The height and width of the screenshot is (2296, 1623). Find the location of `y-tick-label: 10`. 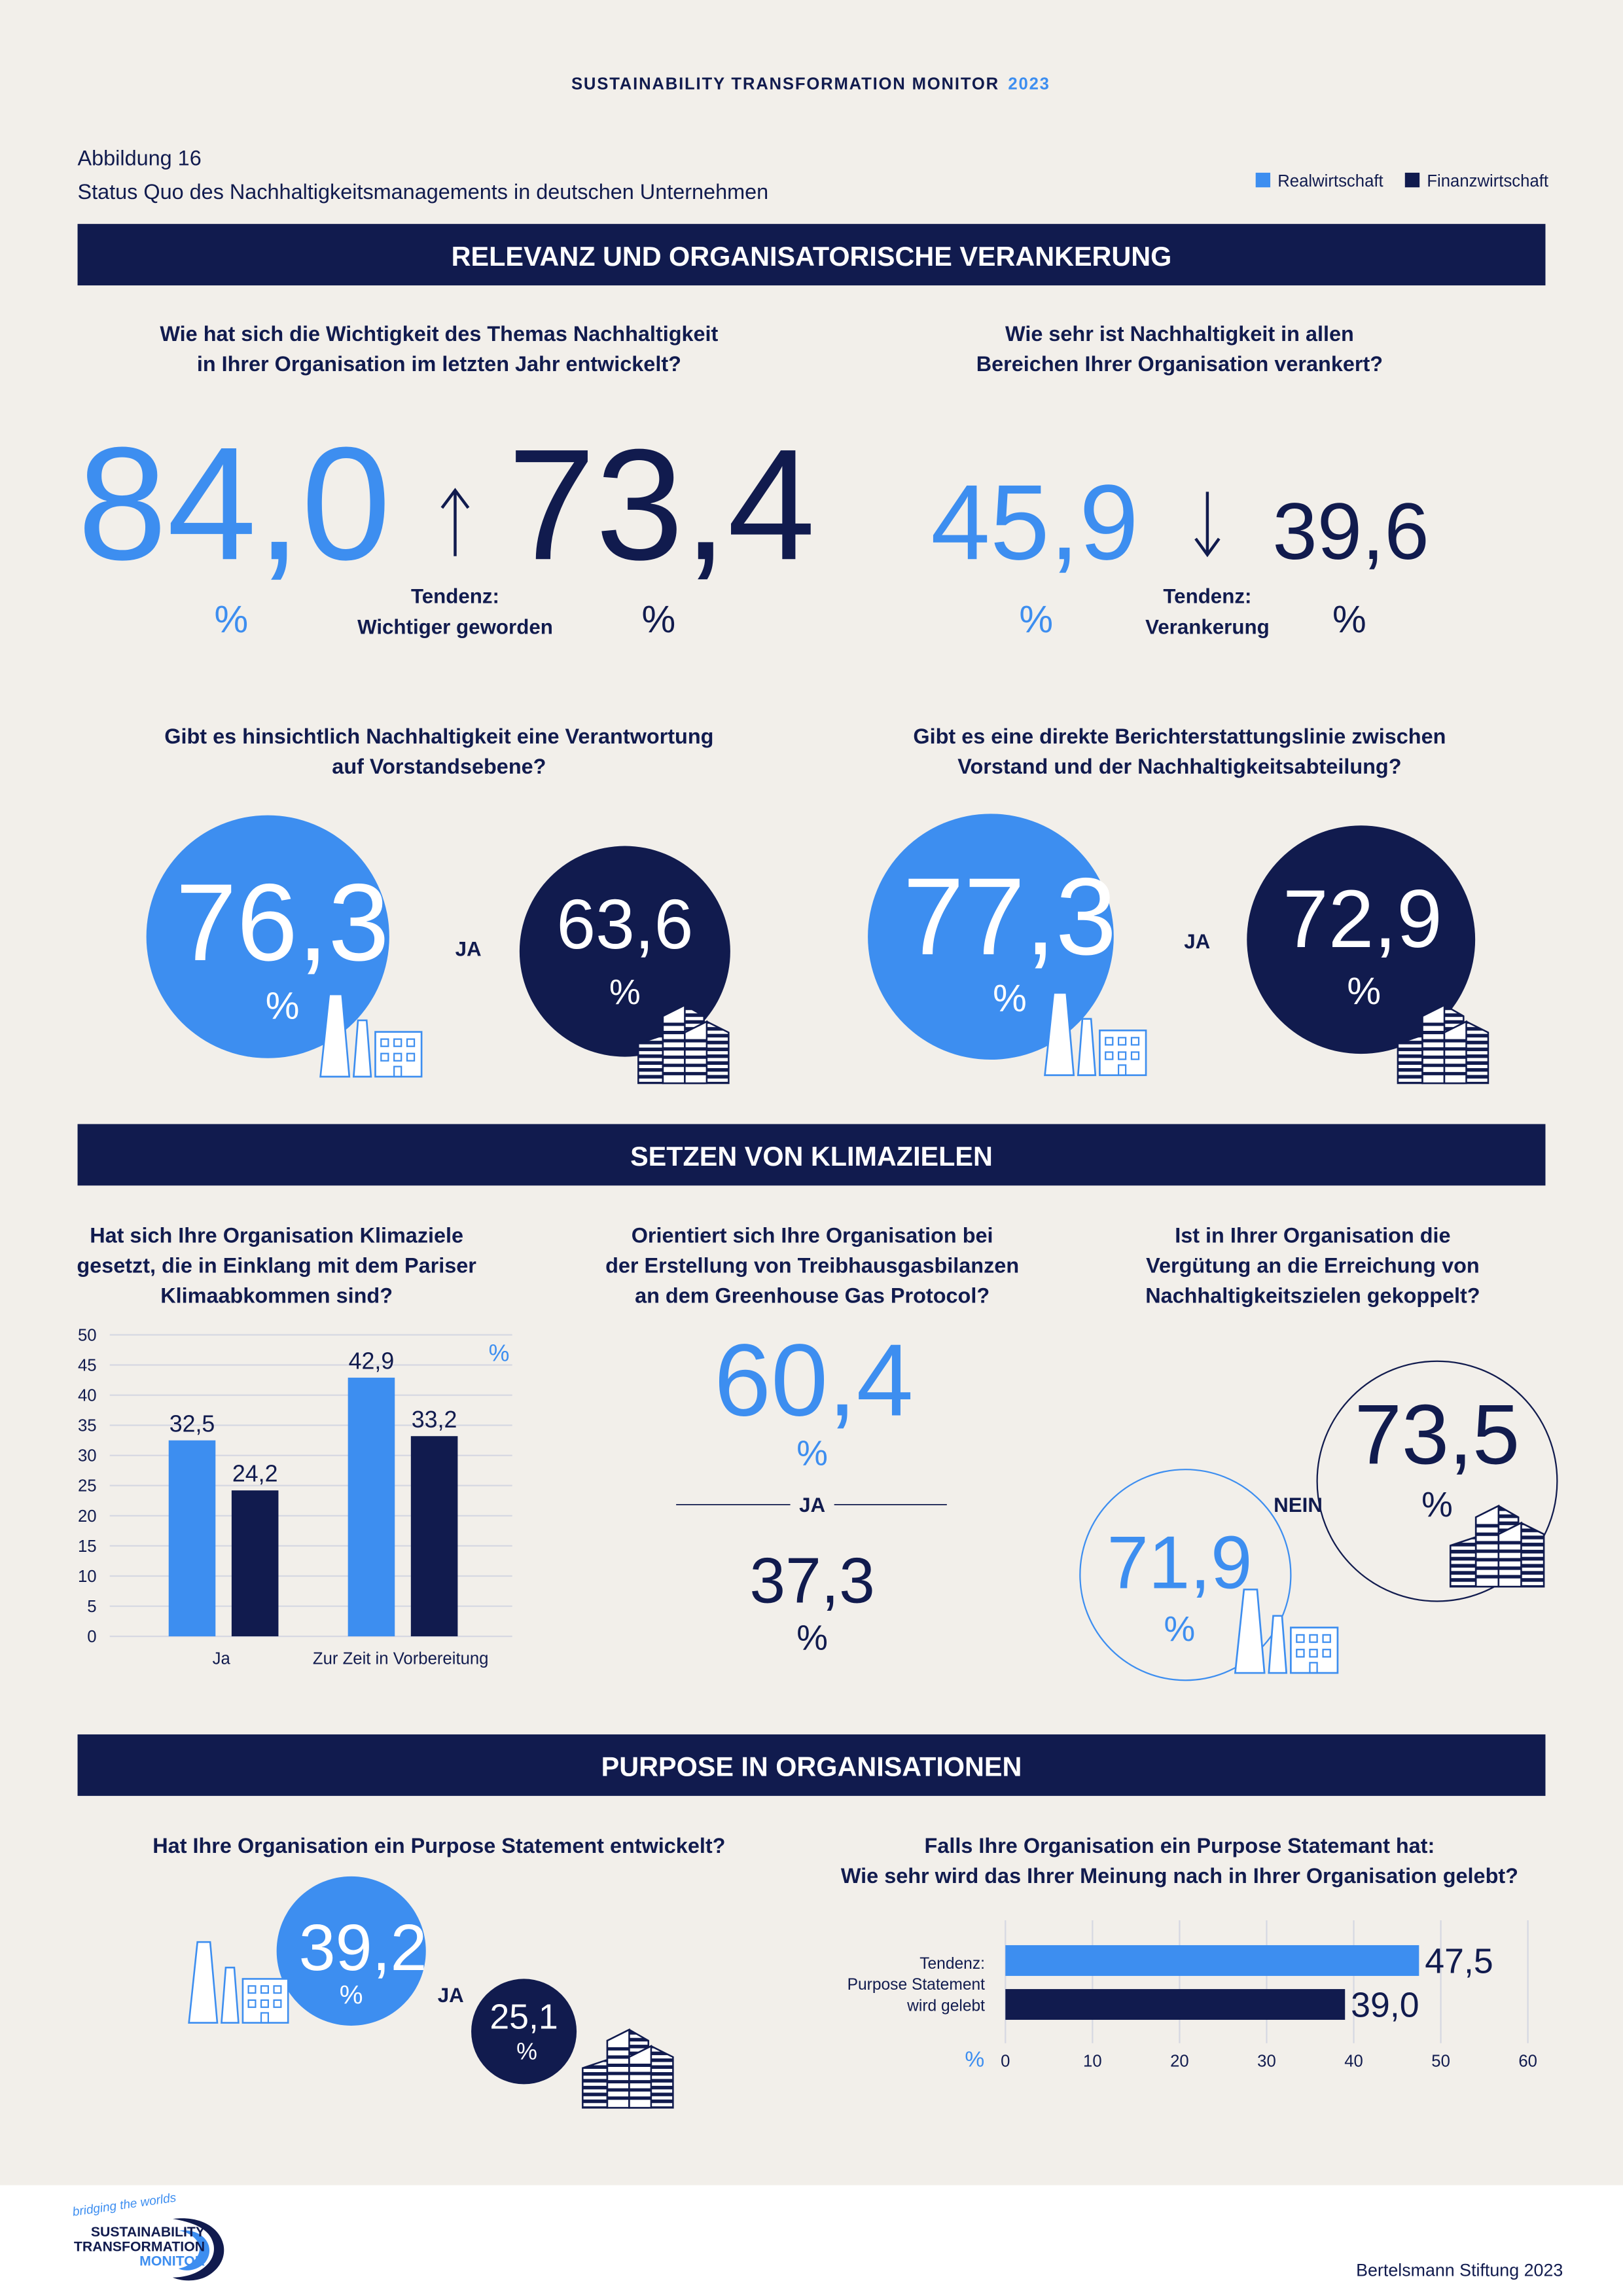

y-tick-label: 10 is located at coordinates (87, 1577).